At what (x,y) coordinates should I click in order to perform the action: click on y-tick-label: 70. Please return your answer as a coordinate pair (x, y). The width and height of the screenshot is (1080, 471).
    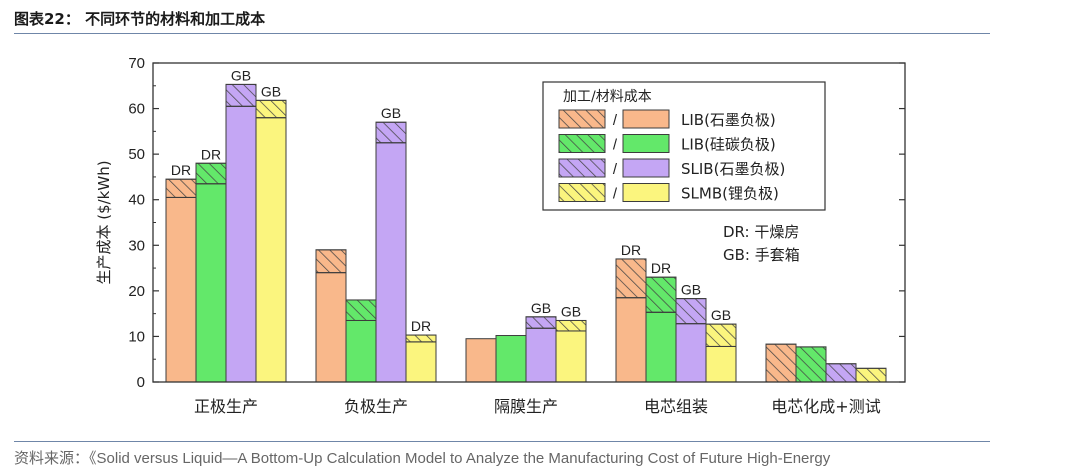
    Looking at the image, I should click on (136, 63).